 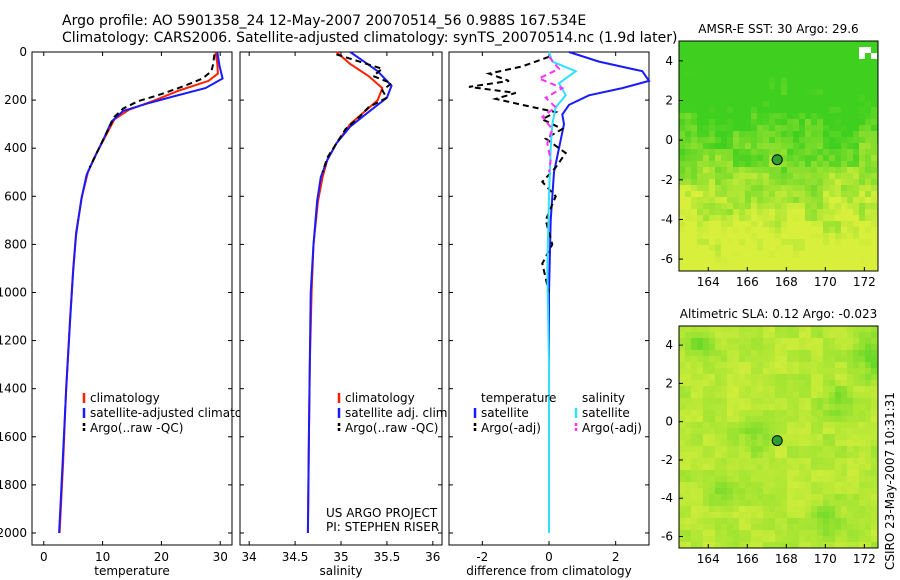 What do you see at coordinates (777, 441) in the screenshot?
I see `argo-float-marker` at bounding box center [777, 441].